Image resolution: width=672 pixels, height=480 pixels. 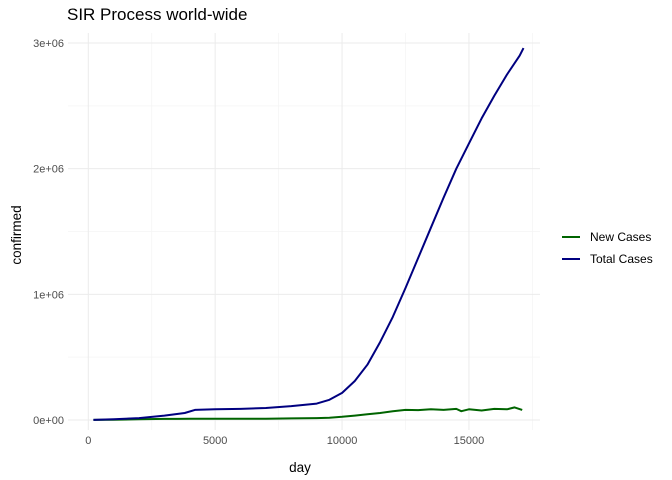 I want to click on x-tick-label: 5000, so click(x=215, y=441).